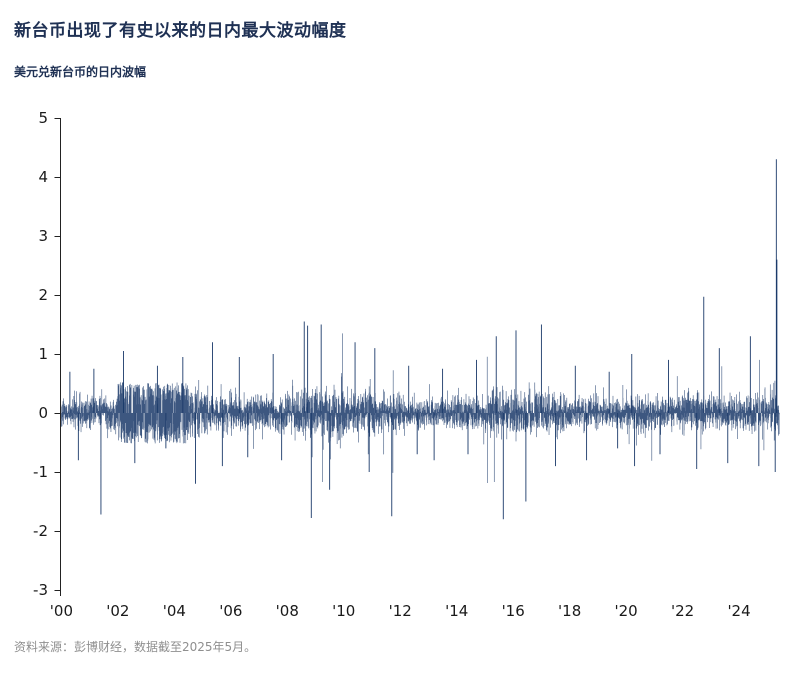 Image resolution: width=800 pixels, height=673 pixels. I want to click on x-tick-label: '08, so click(287, 611).